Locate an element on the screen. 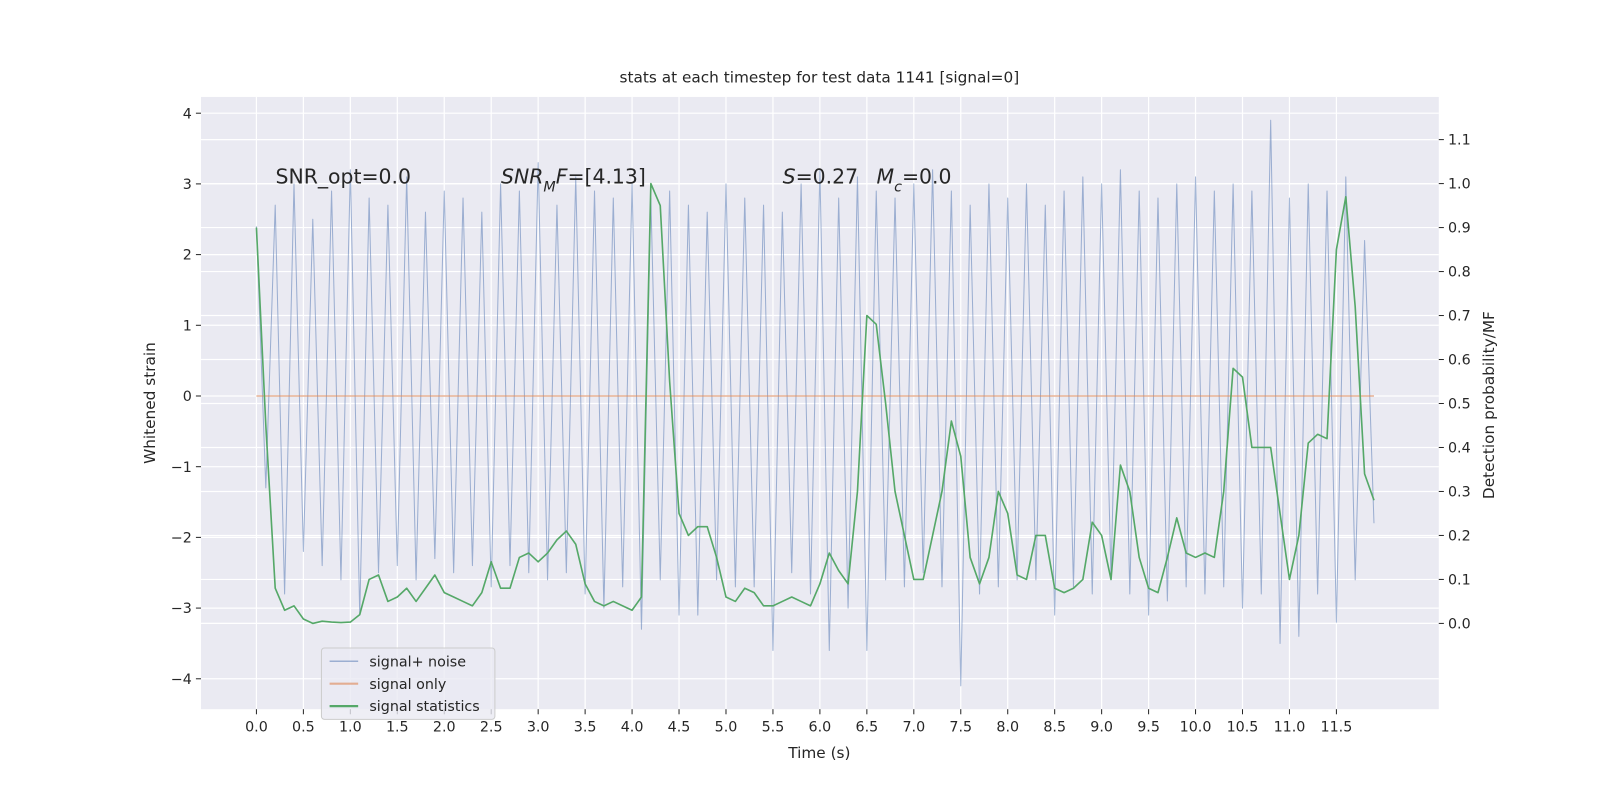 The height and width of the screenshot is (800, 1600). x-tick-label: 0.5 is located at coordinates (303, 728).